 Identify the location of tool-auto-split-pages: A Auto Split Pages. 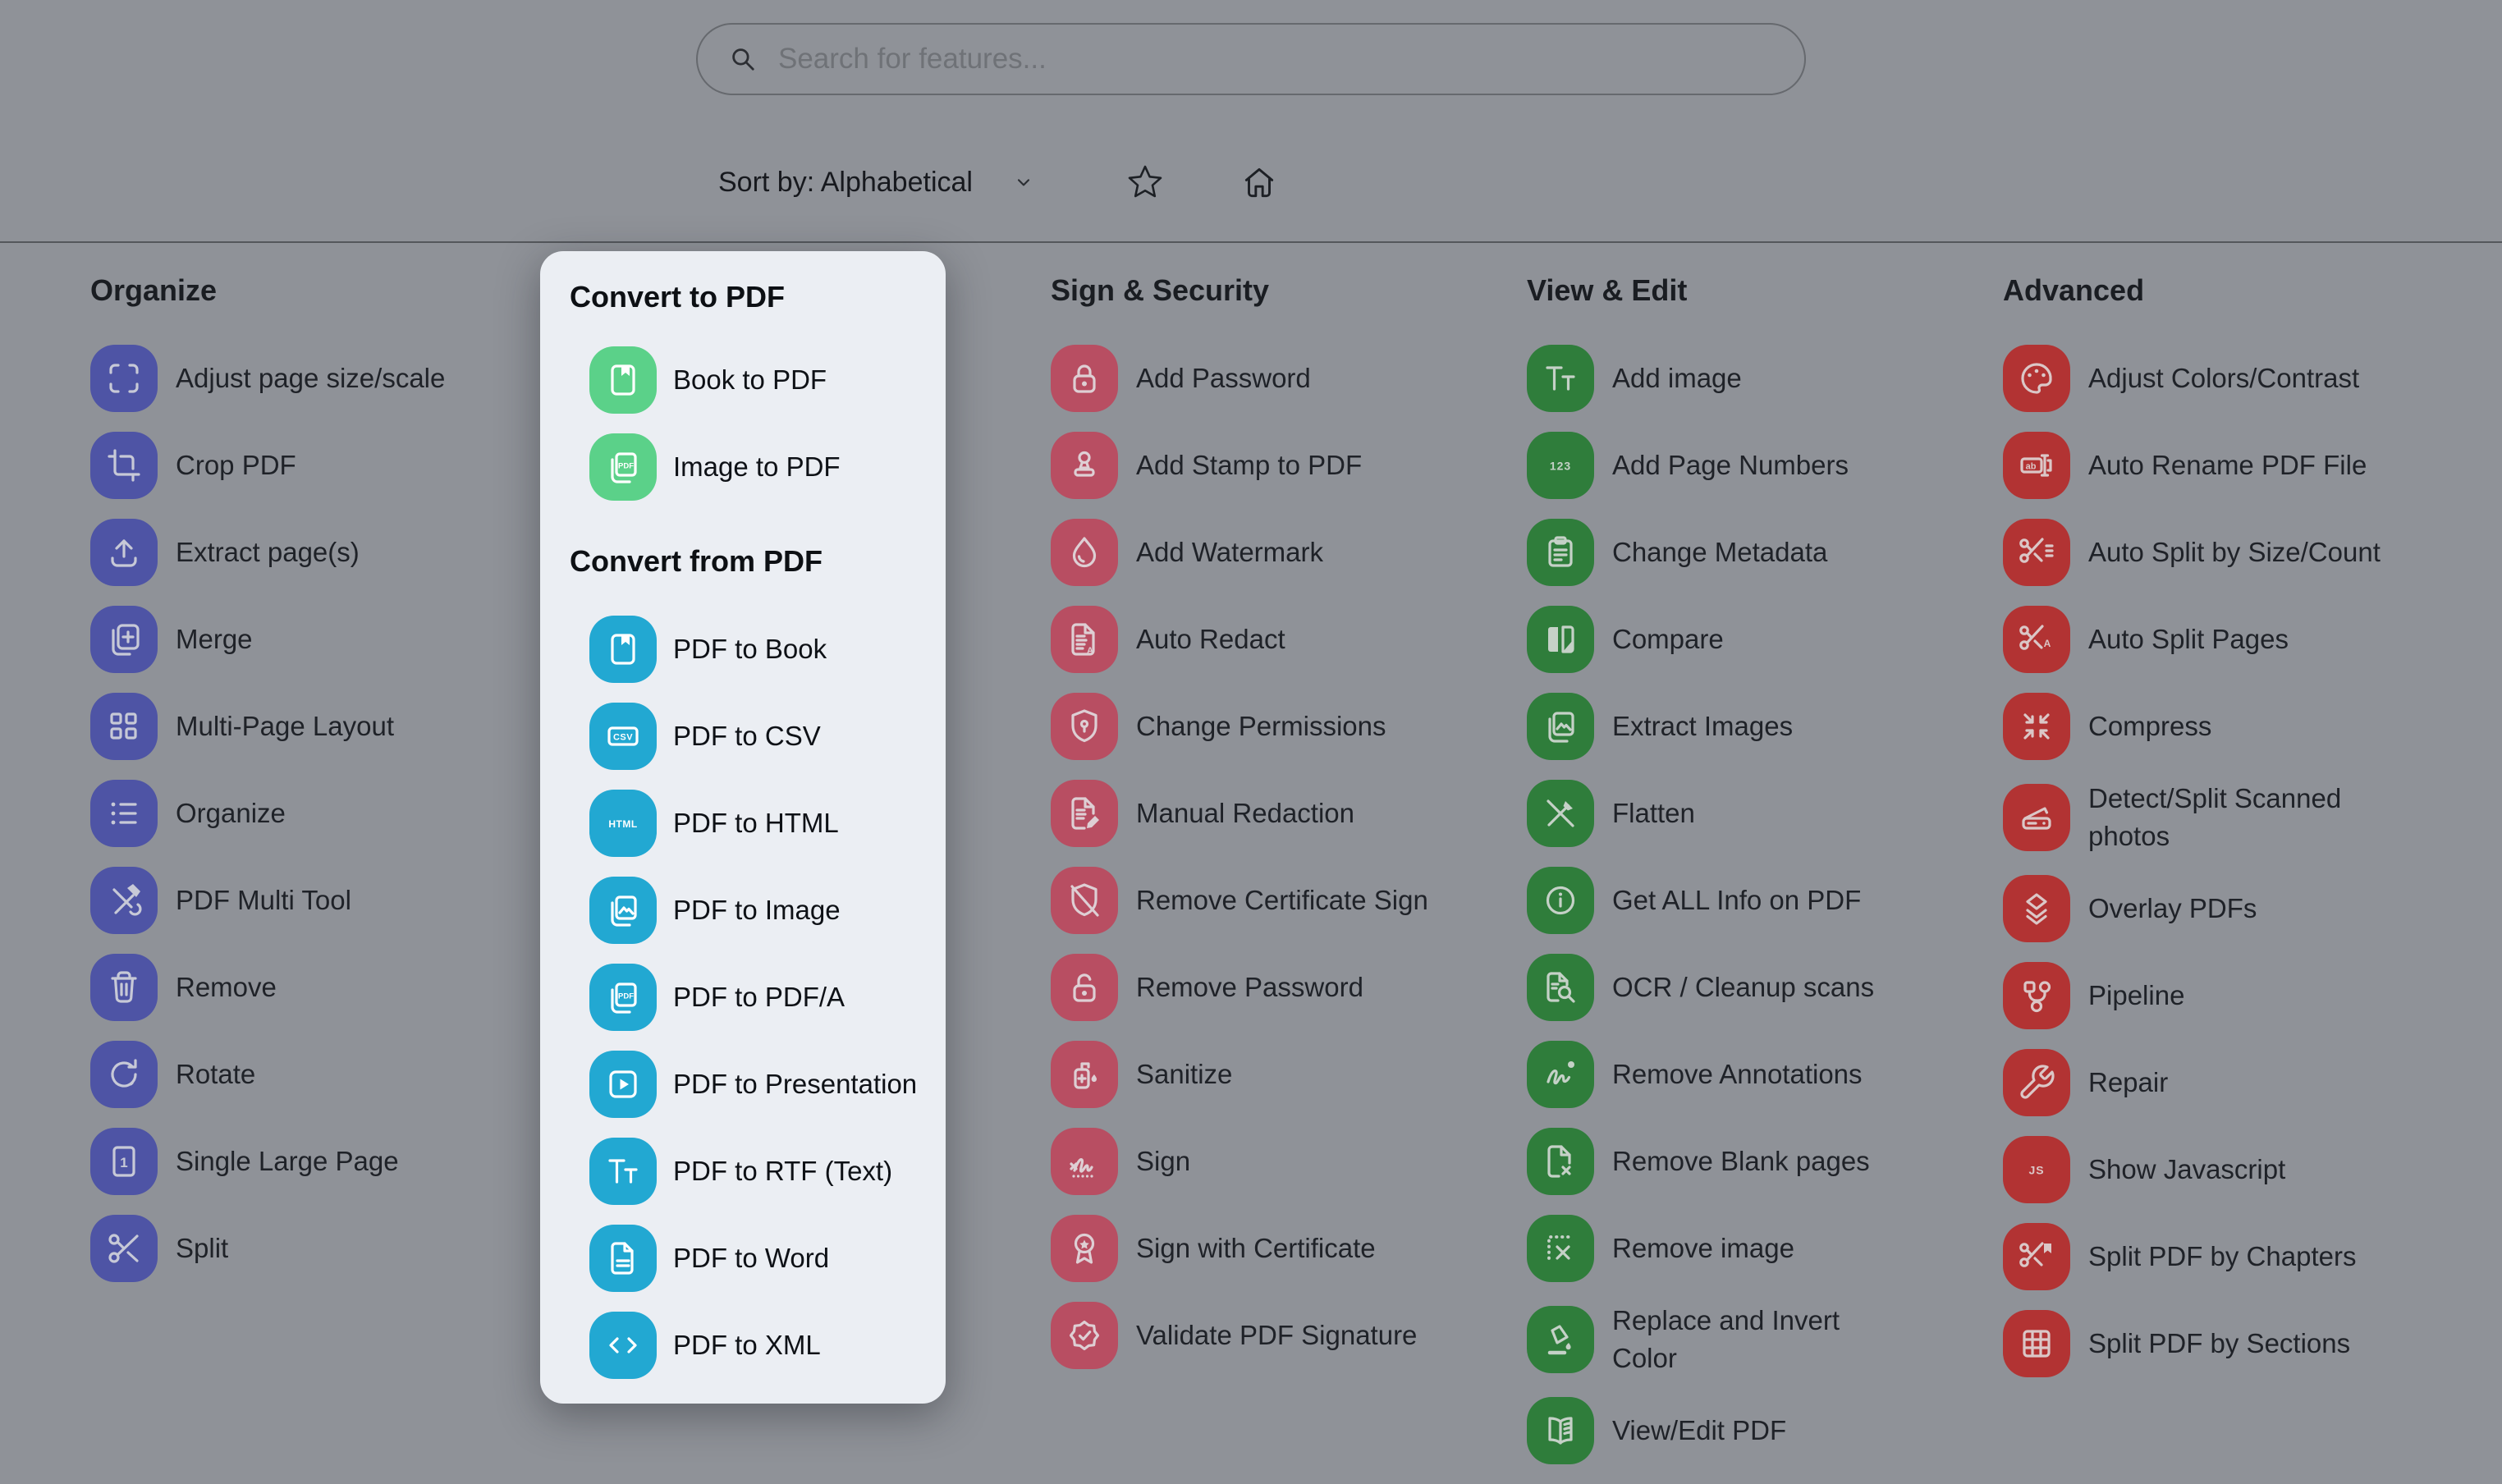
(2236, 639).